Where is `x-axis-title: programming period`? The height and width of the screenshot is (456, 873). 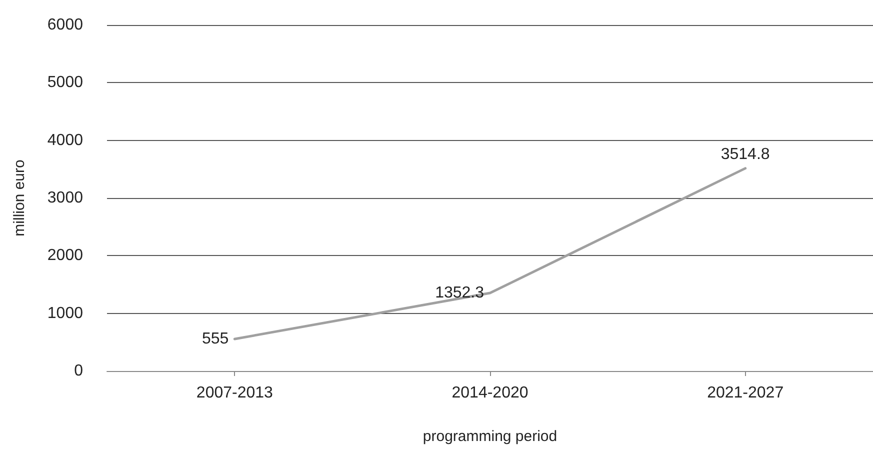
x-axis-title: programming period is located at coordinates (490, 436).